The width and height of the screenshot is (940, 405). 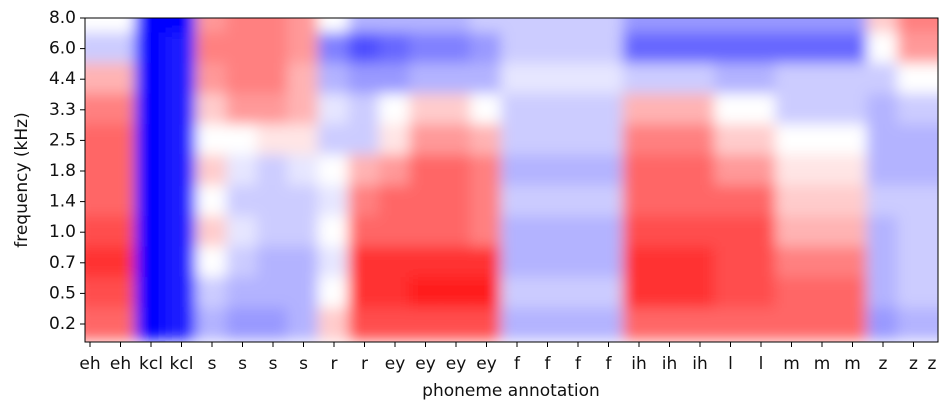 I want to click on y-tick-label: 0.5, so click(x=62, y=293).